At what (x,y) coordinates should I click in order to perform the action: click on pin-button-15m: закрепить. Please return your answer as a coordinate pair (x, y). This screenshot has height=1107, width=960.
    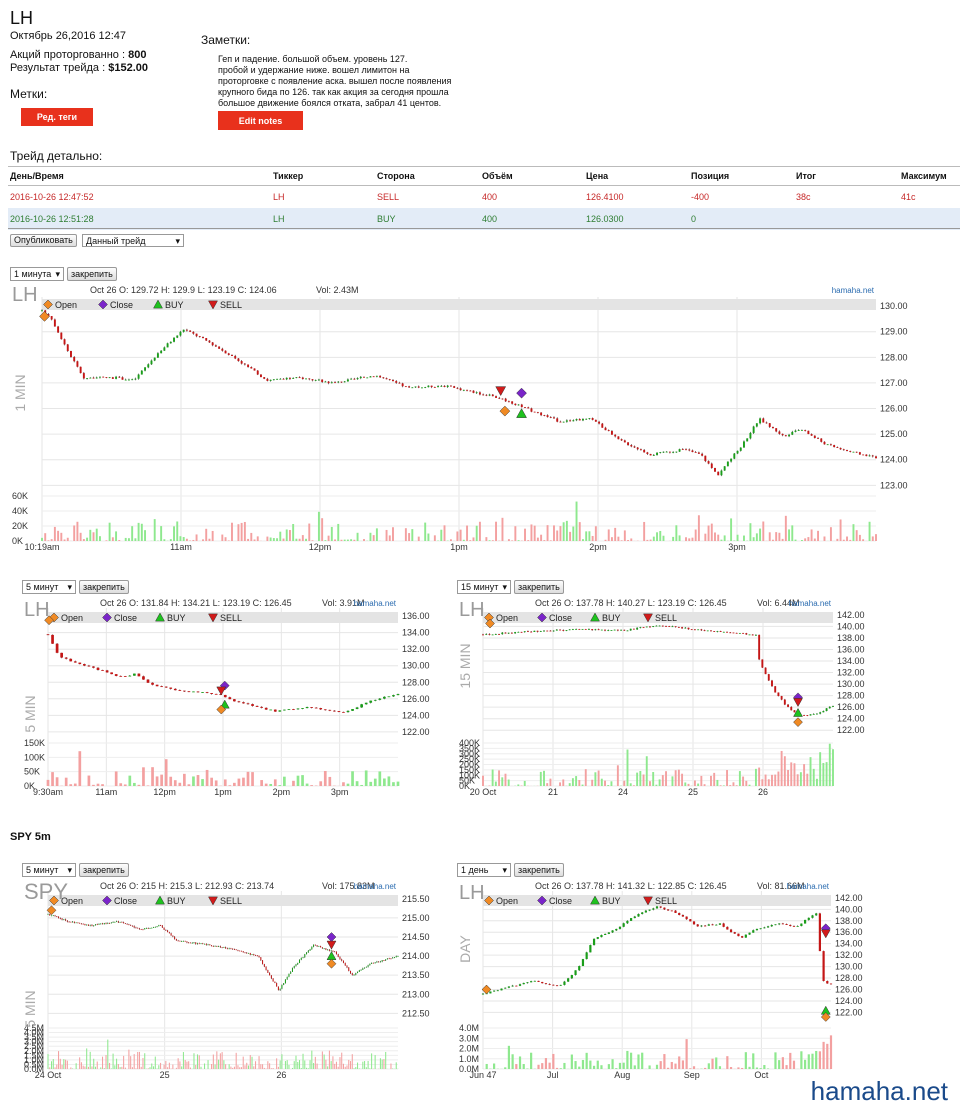
    Looking at the image, I should click on (539, 587).